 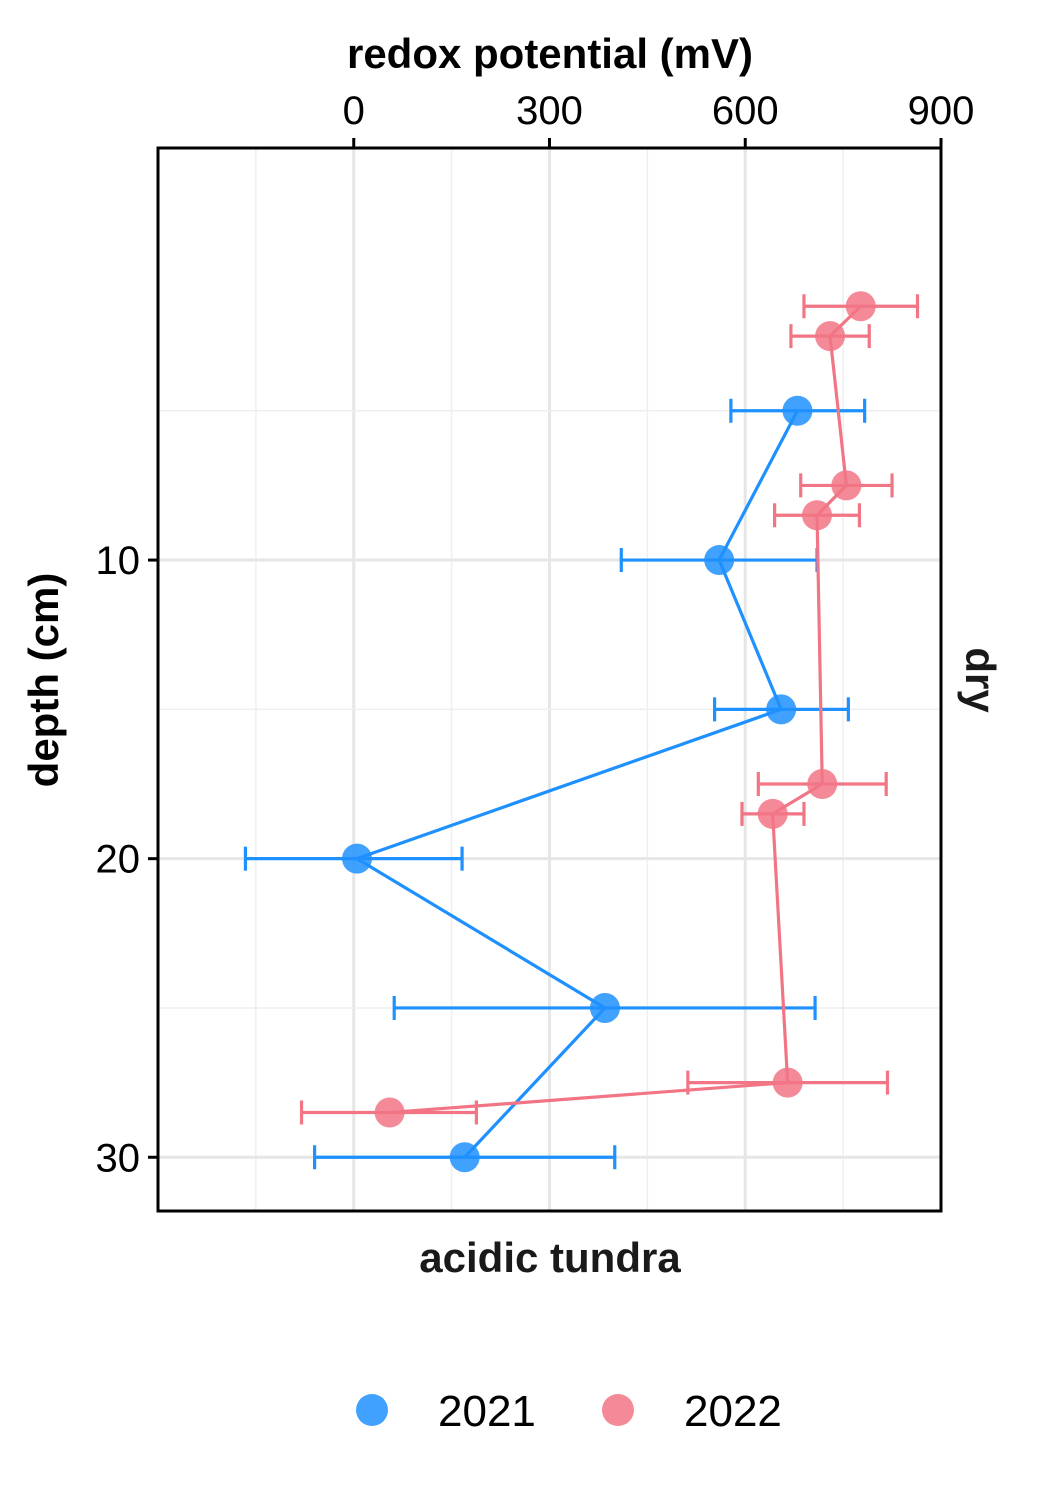 What do you see at coordinates (618, 1410) in the screenshot?
I see `legend-key-2022` at bounding box center [618, 1410].